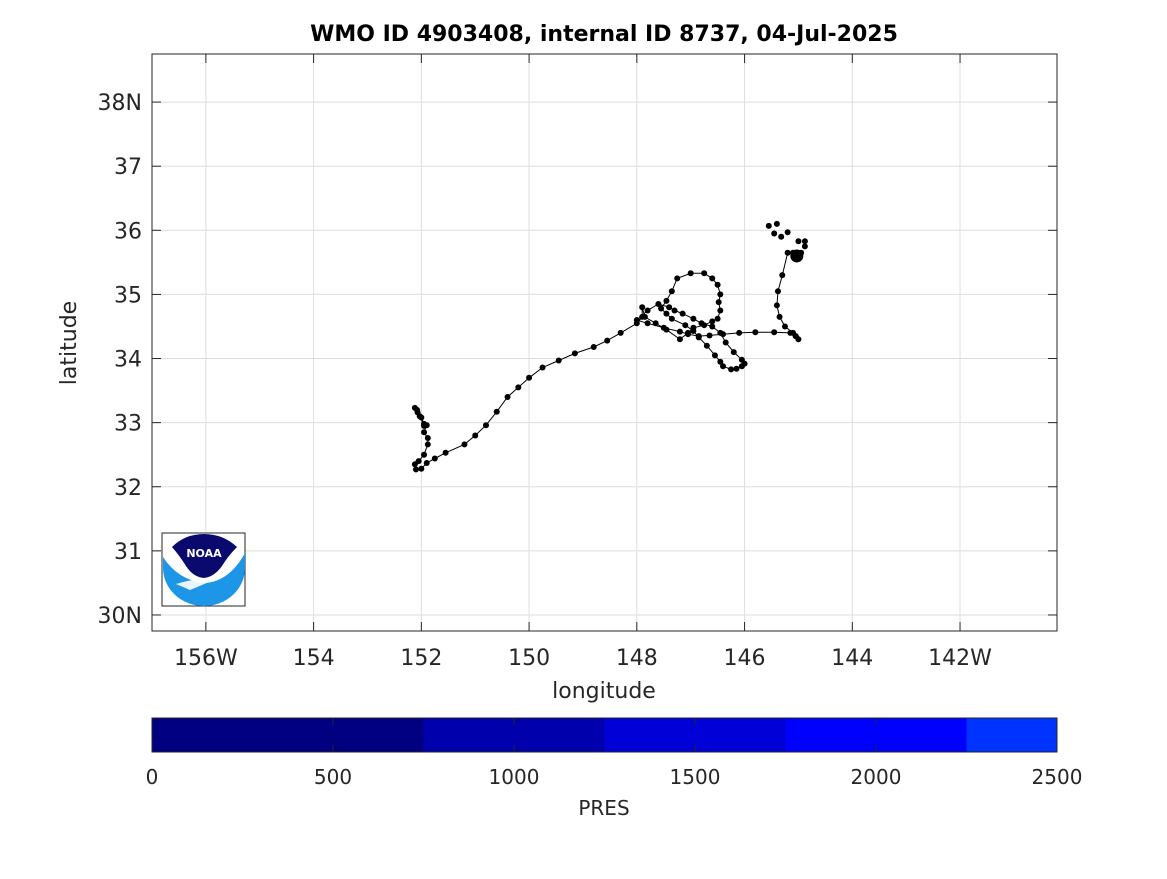 The width and height of the screenshot is (1167, 879). Describe the element at coordinates (152, 777) in the screenshot. I see `colorbar-tick-label: 0` at that location.